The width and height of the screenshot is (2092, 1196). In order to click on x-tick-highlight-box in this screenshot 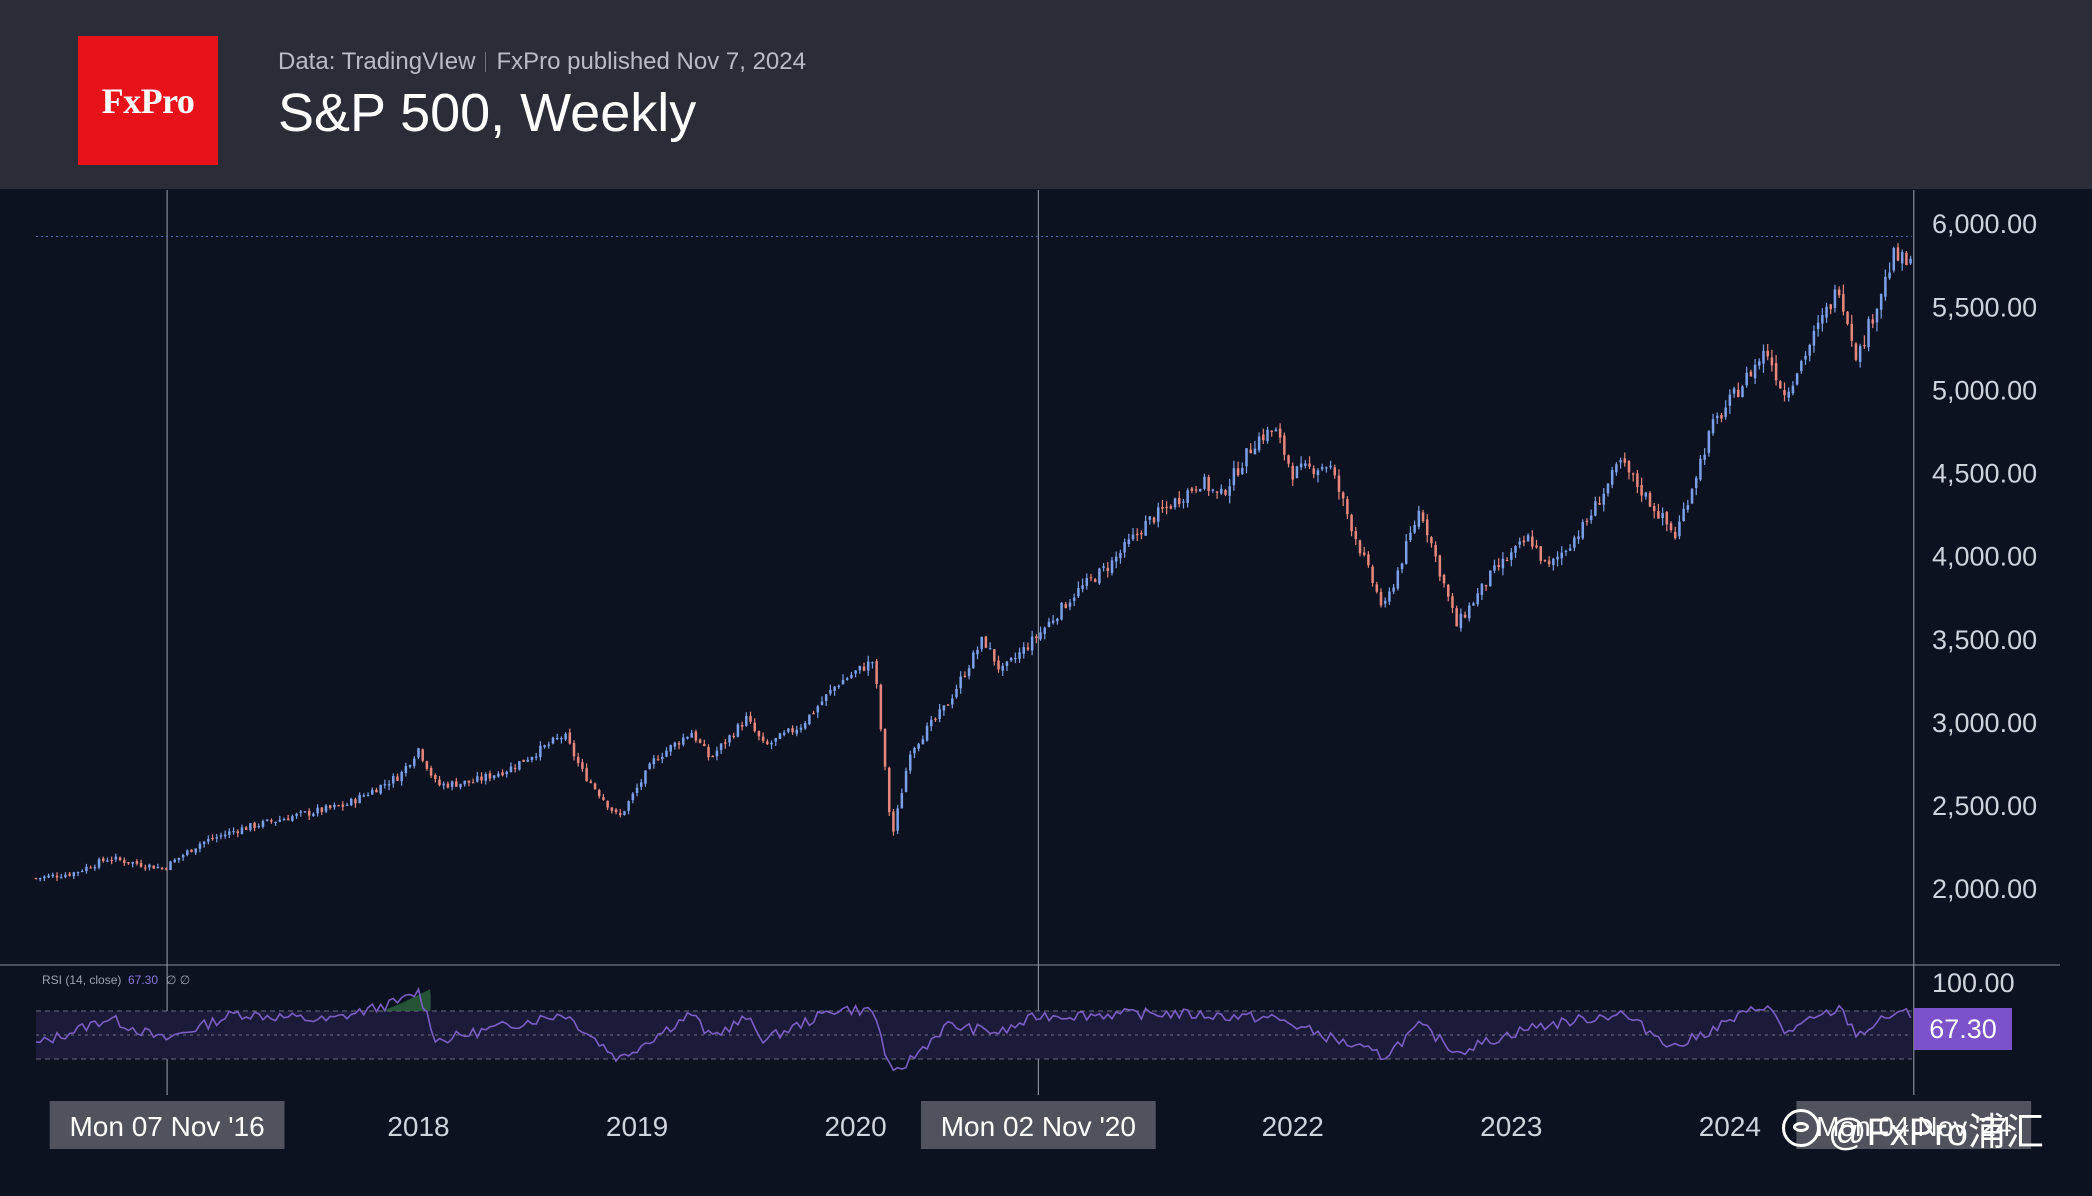, I will do `click(1038, 1125)`.